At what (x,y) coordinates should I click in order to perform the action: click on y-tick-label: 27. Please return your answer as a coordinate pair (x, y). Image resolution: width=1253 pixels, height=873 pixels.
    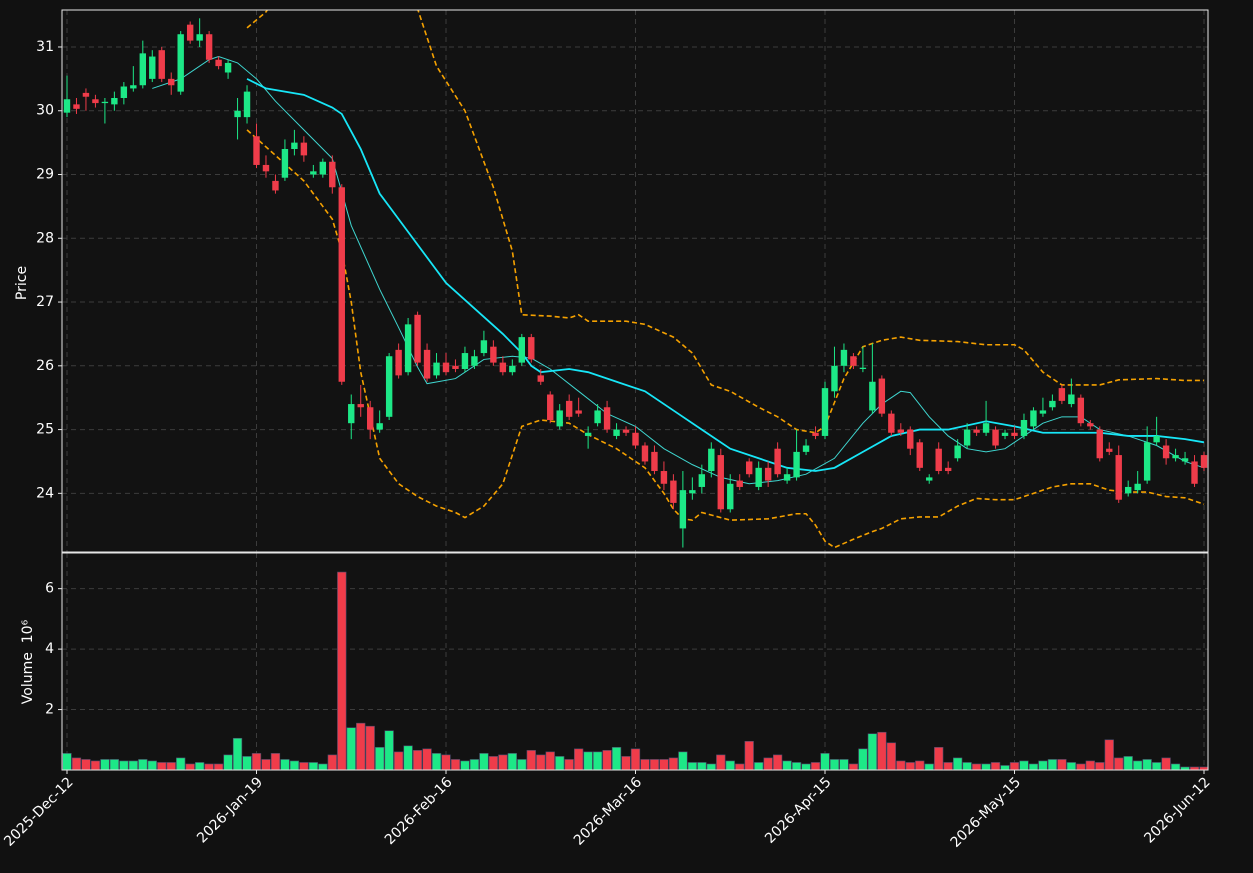
    Looking at the image, I should click on (45, 302).